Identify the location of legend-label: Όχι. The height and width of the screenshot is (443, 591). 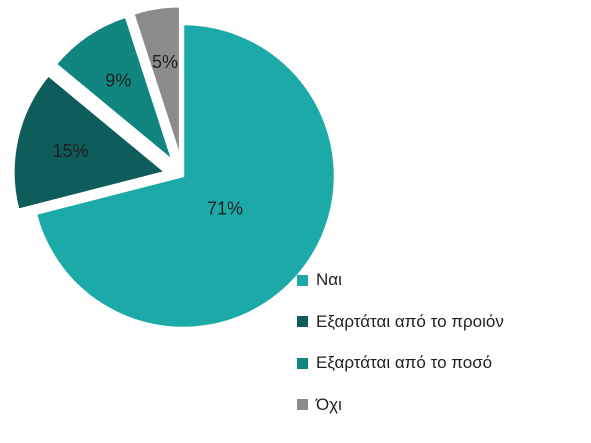
(329, 404).